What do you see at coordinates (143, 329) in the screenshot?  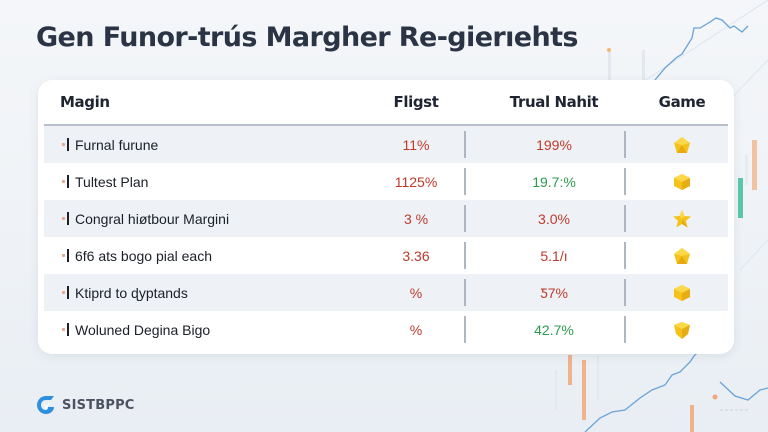 I see `row-name: Woluned Degina Bigo` at bounding box center [143, 329].